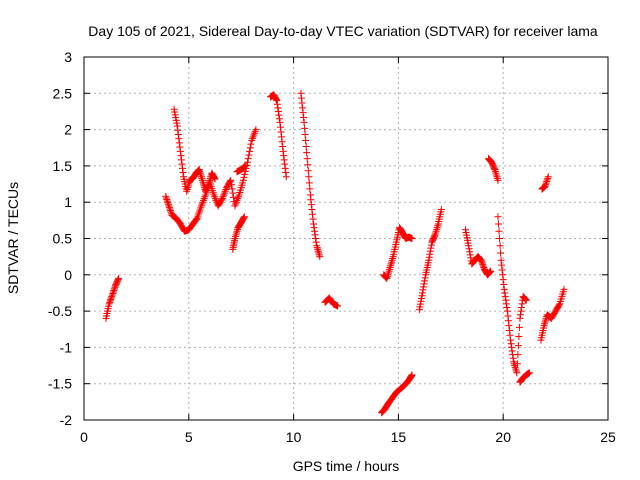  What do you see at coordinates (84, 437) in the screenshot?
I see `x-tick-label: 0` at bounding box center [84, 437].